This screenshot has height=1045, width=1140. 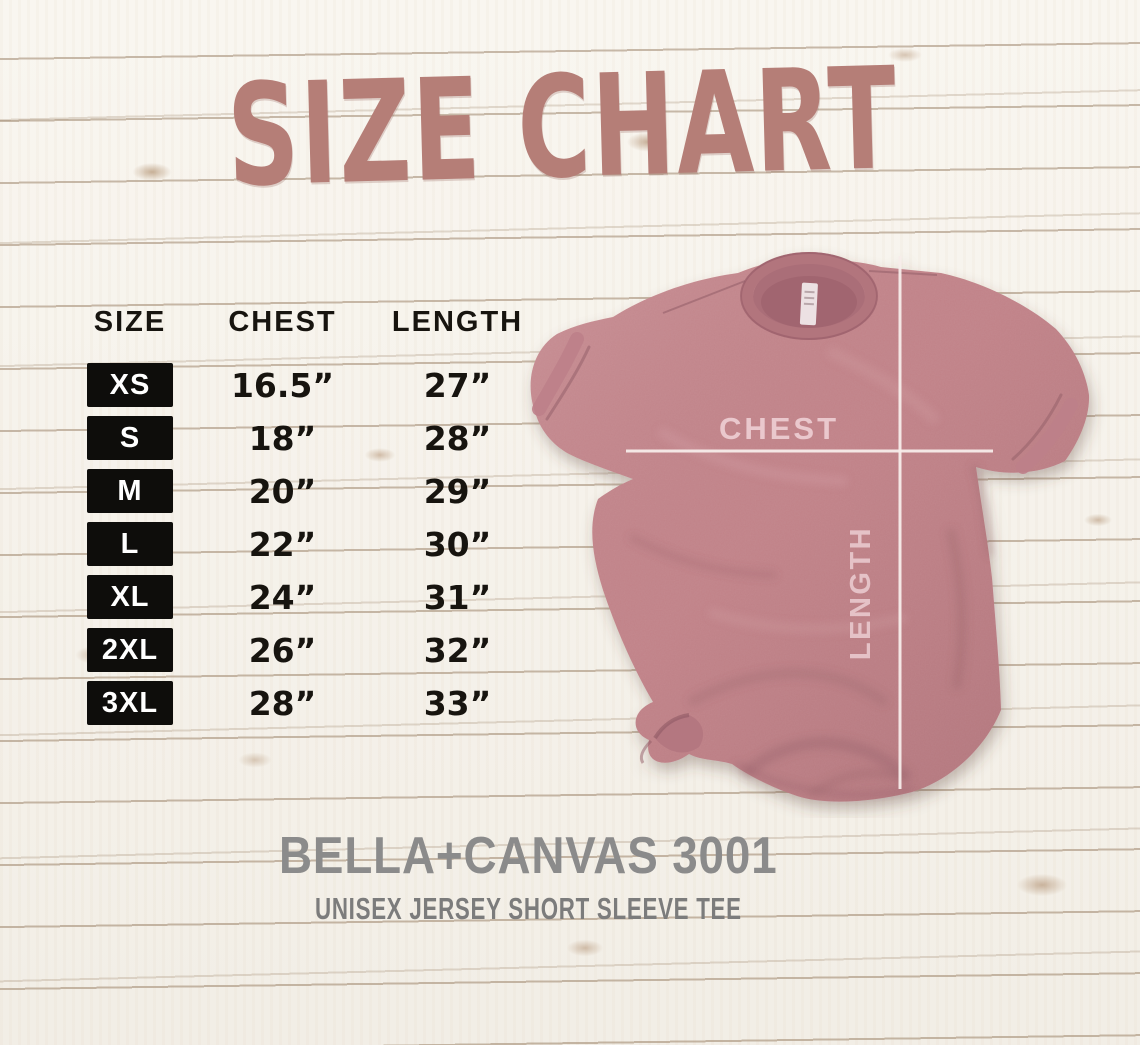 I want to click on chest-value: 28”, so click(x=282, y=703).